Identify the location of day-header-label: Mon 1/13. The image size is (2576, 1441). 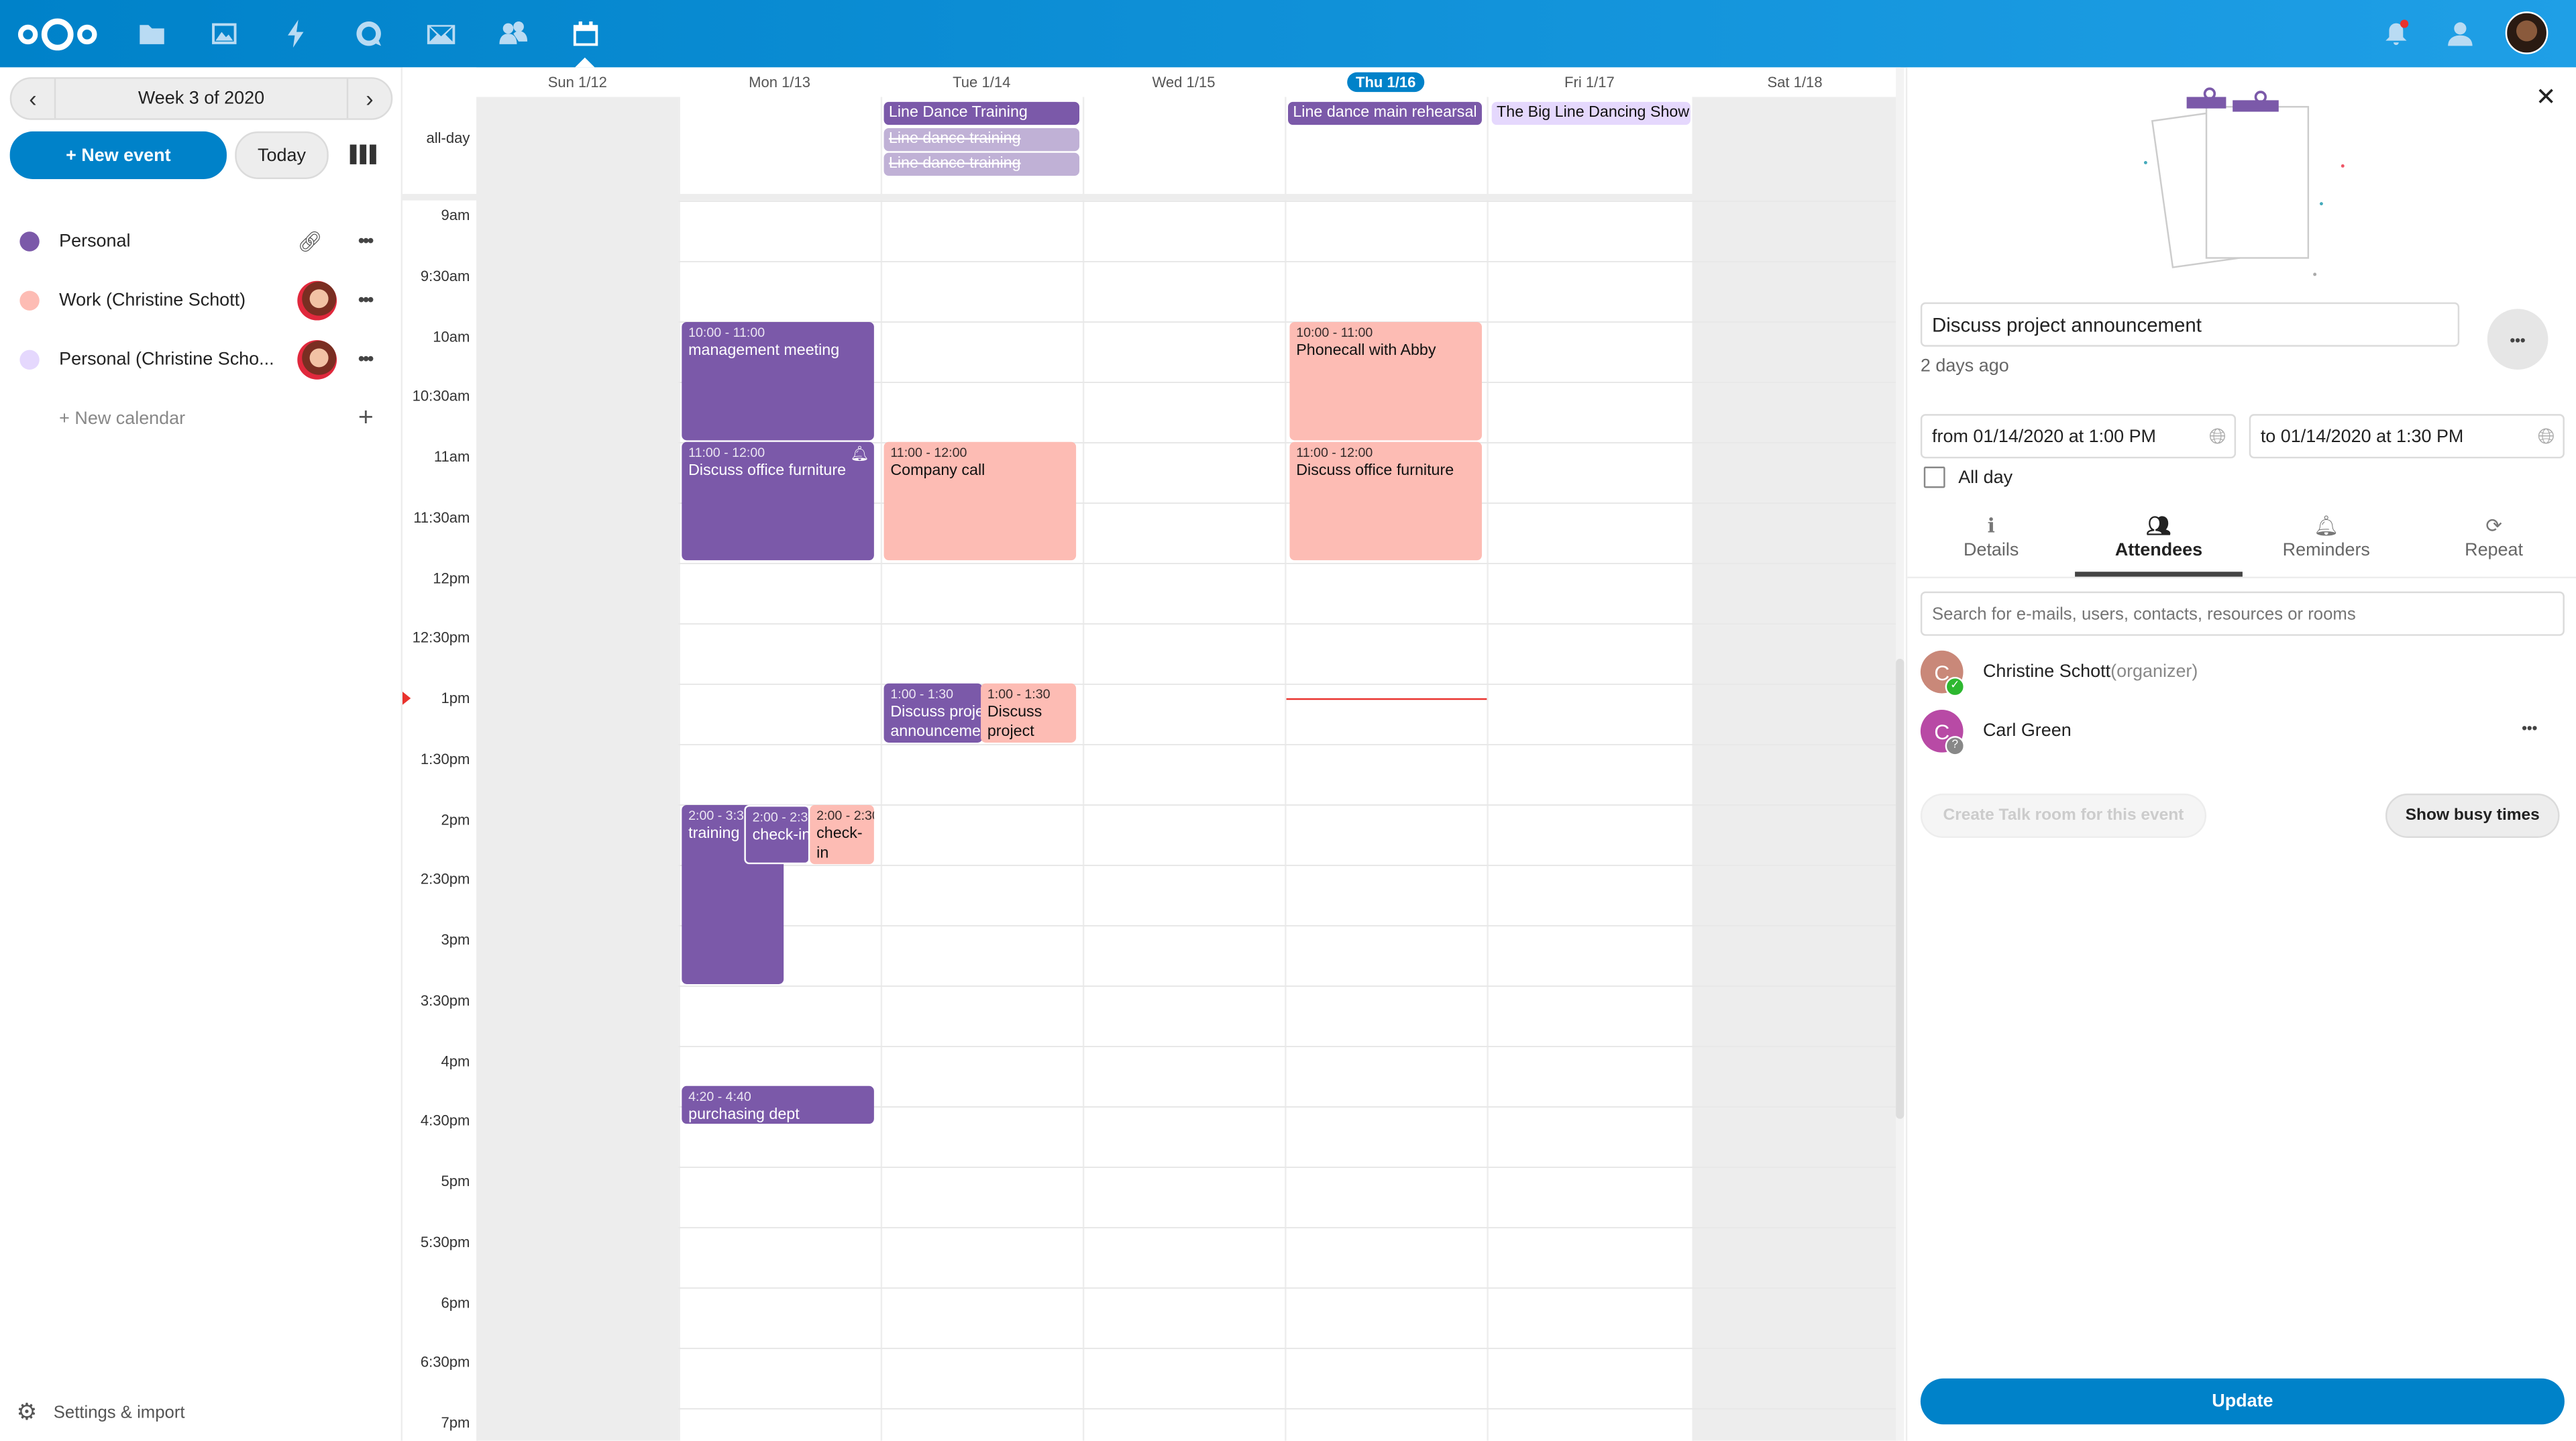
(780, 82).